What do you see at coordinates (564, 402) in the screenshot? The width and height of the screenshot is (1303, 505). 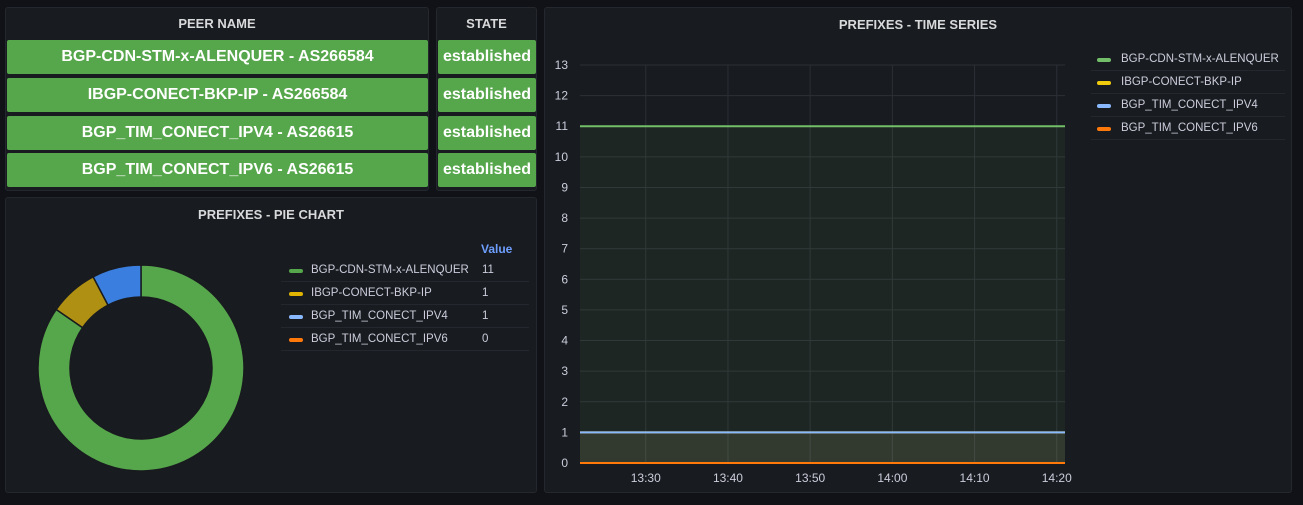 I see `y-tick-label: 2` at bounding box center [564, 402].